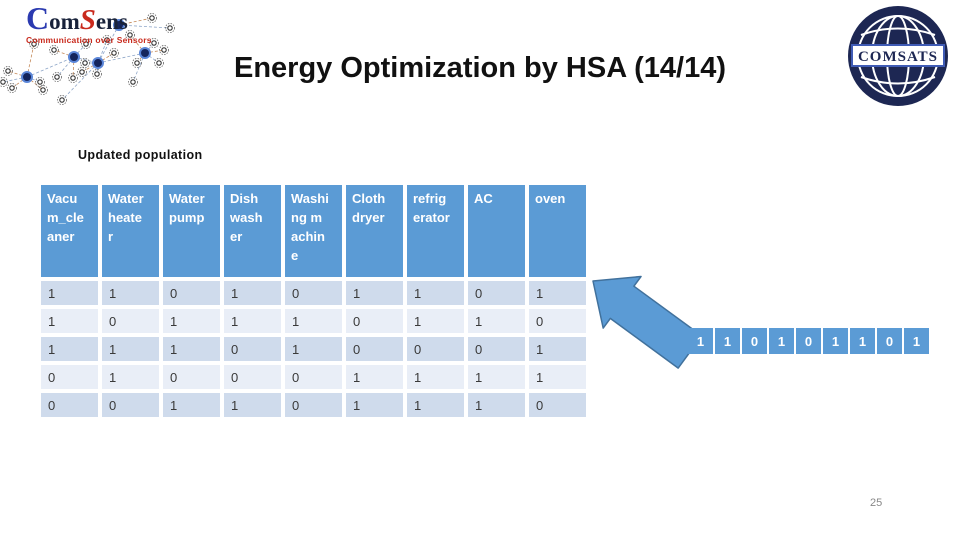  What do you see at coordinates (130, 231) in the screenshot?
I see `column-header-cell: Water heater` at bounding box center [130, 231].